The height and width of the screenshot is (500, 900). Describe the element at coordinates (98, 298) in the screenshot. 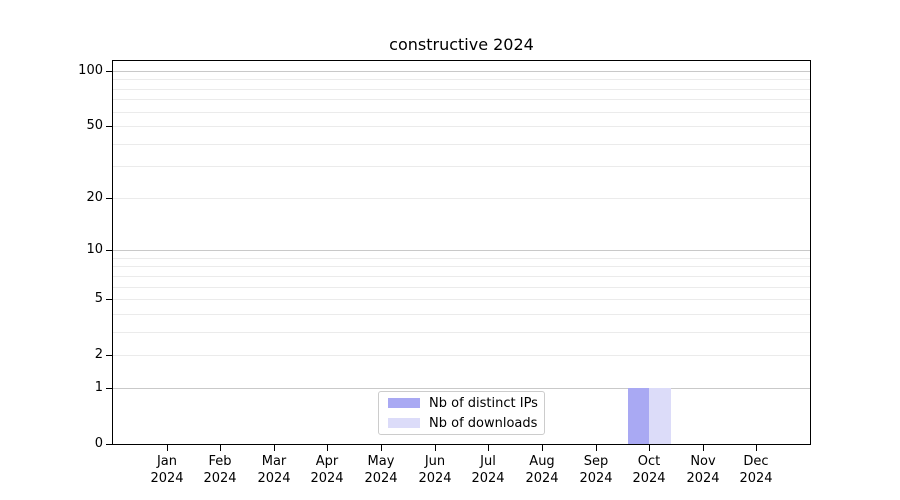

I see `y-axis-tick-label: 5` at that location.